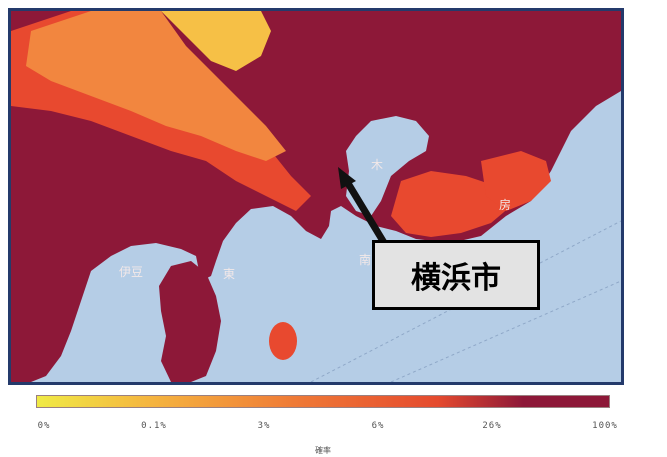 This screenshot has width=667, height=457. I want to click on tokyo-bay, so click(387, 166).